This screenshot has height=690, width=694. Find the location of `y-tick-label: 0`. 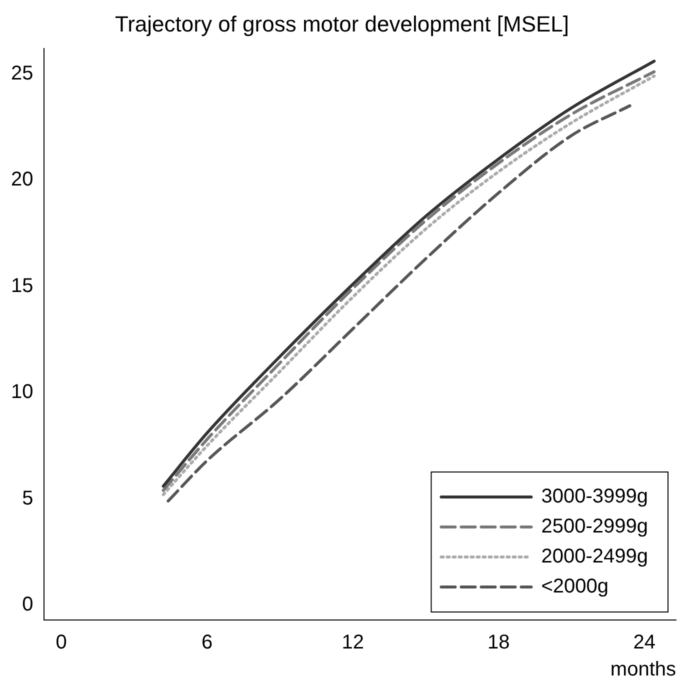

y-tick-label: 0 is located at coordinates (28, 605).